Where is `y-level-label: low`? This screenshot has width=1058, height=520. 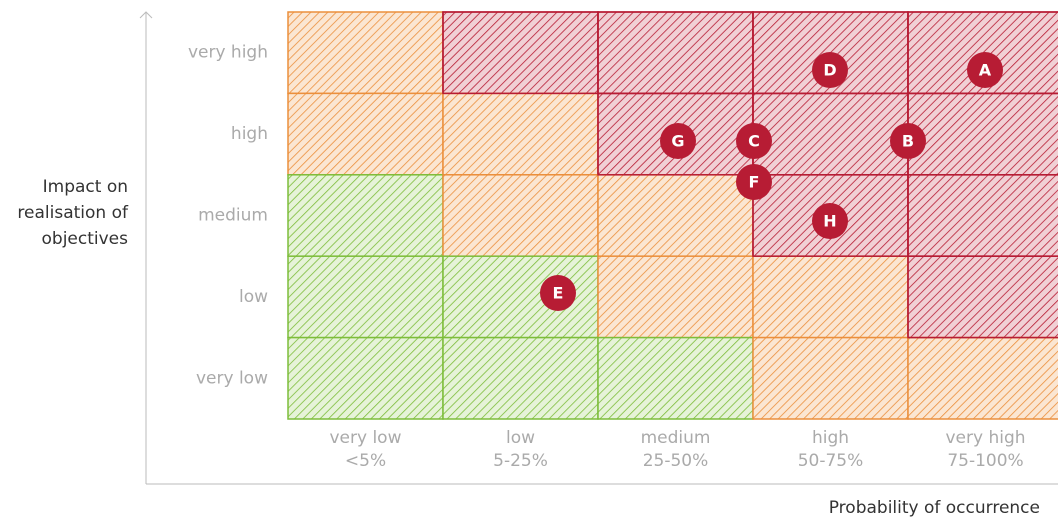
y-level-label: low is located at coordinates (253, 297).